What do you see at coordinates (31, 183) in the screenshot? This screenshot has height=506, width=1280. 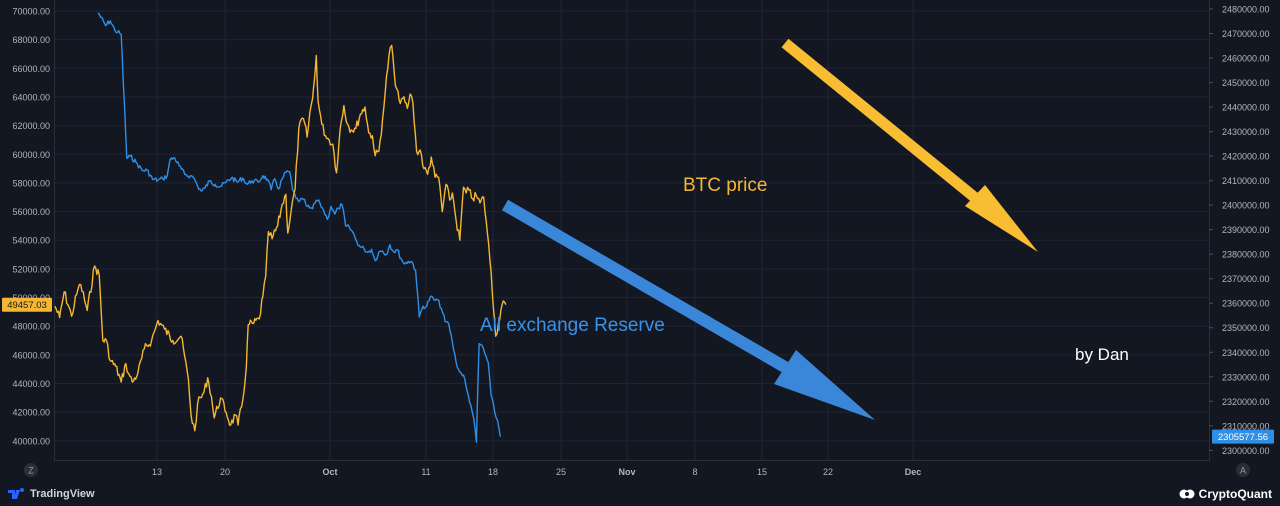 I see `left-tick-label: 58000.00` at bounding box center [31, 183].